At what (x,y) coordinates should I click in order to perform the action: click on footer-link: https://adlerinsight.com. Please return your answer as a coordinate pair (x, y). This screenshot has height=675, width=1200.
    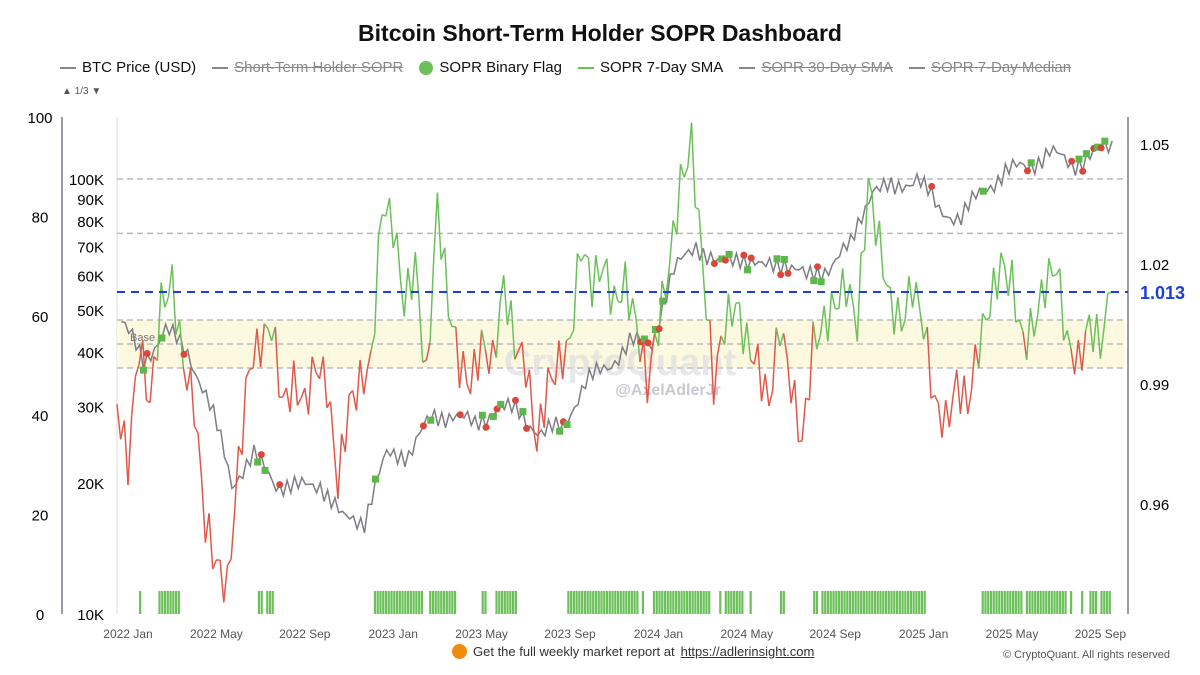
    Looking at the image, I should click on (747, 651).